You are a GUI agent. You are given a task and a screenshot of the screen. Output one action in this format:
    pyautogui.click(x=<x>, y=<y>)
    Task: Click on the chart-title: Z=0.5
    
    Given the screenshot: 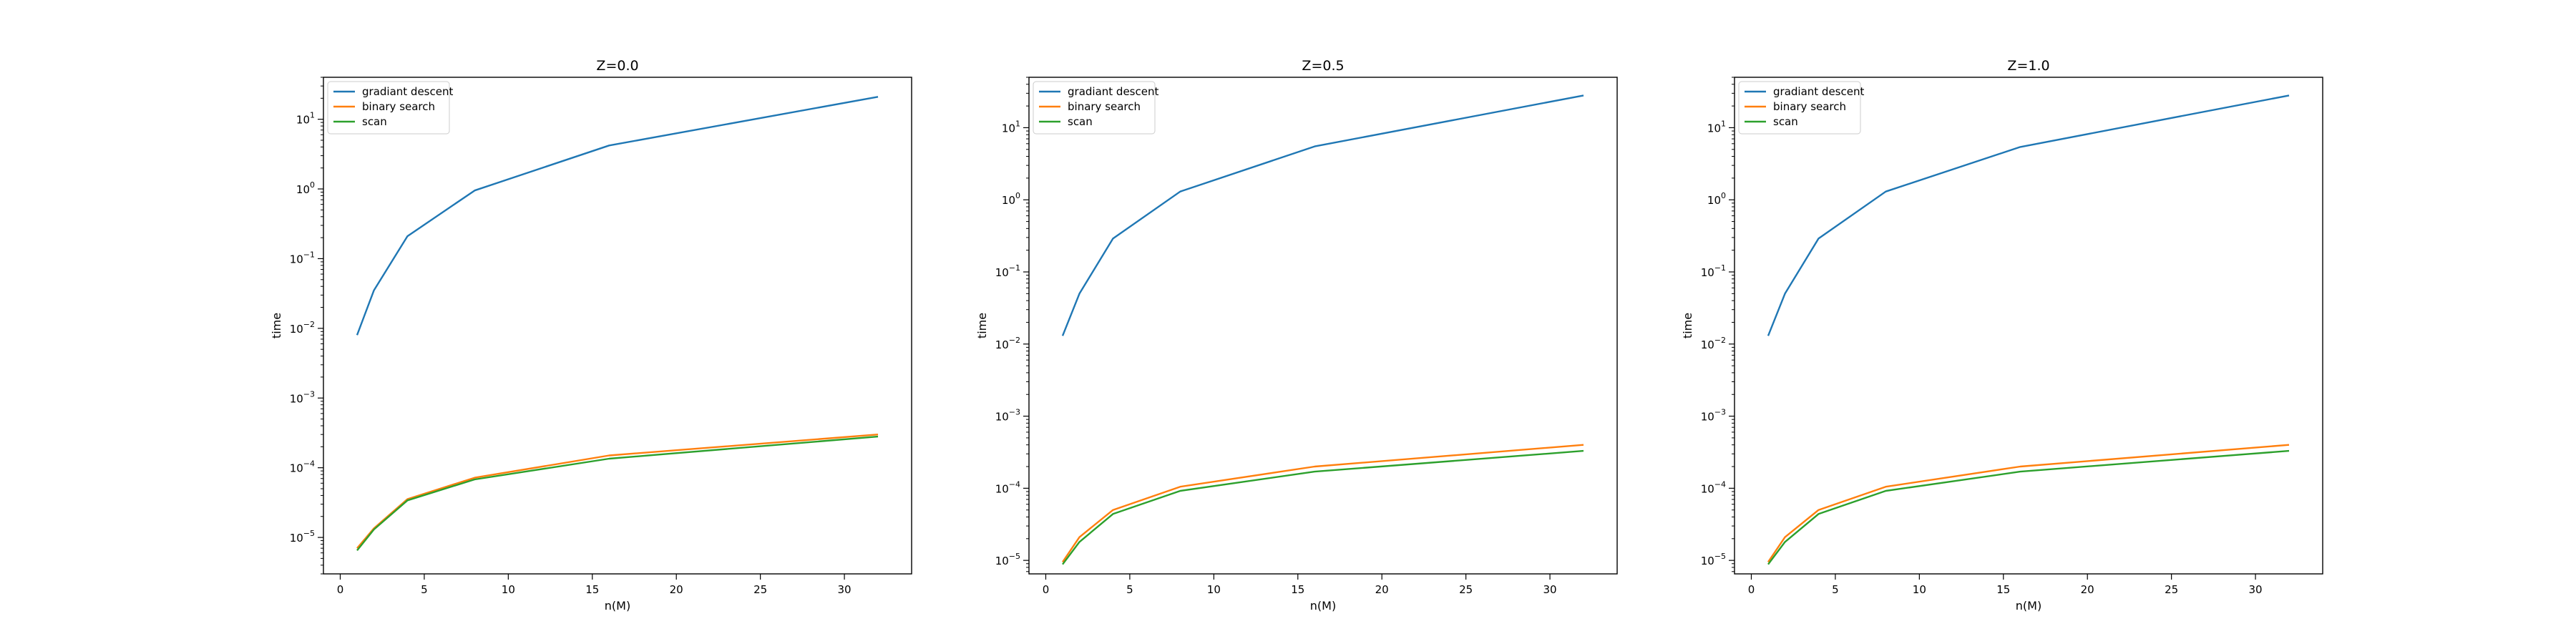 What is the action you would take?
    pyautogui.click(x=1323, y=66)
    